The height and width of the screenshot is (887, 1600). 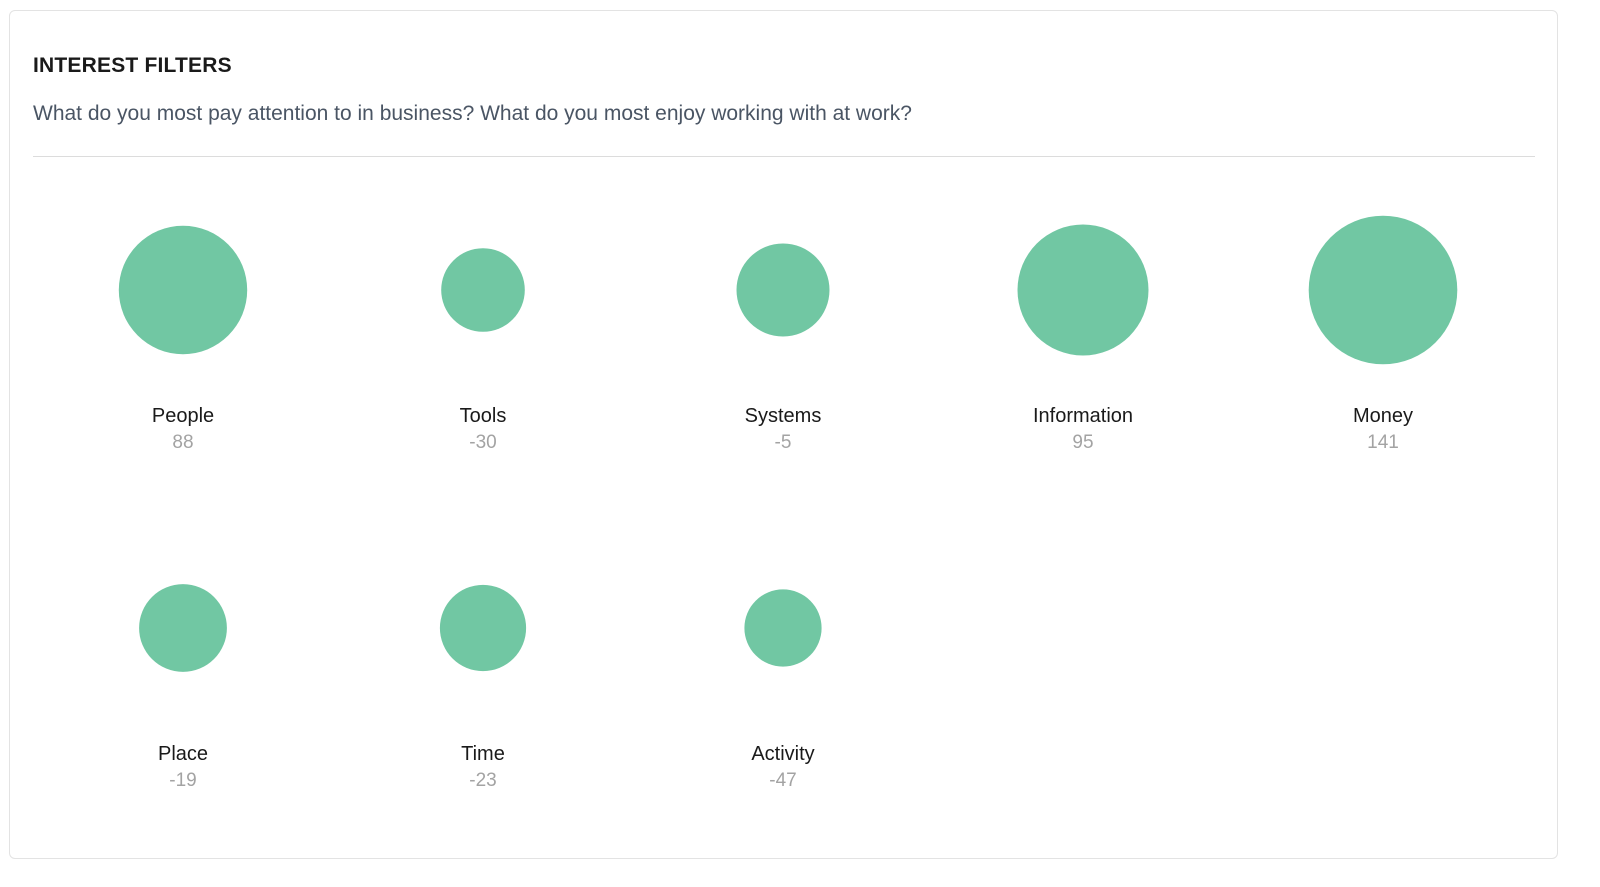 What do you see at coordinates (1083, 290) in the screenshot?
I see `bubble-information` at bounding box center [1083, 290].